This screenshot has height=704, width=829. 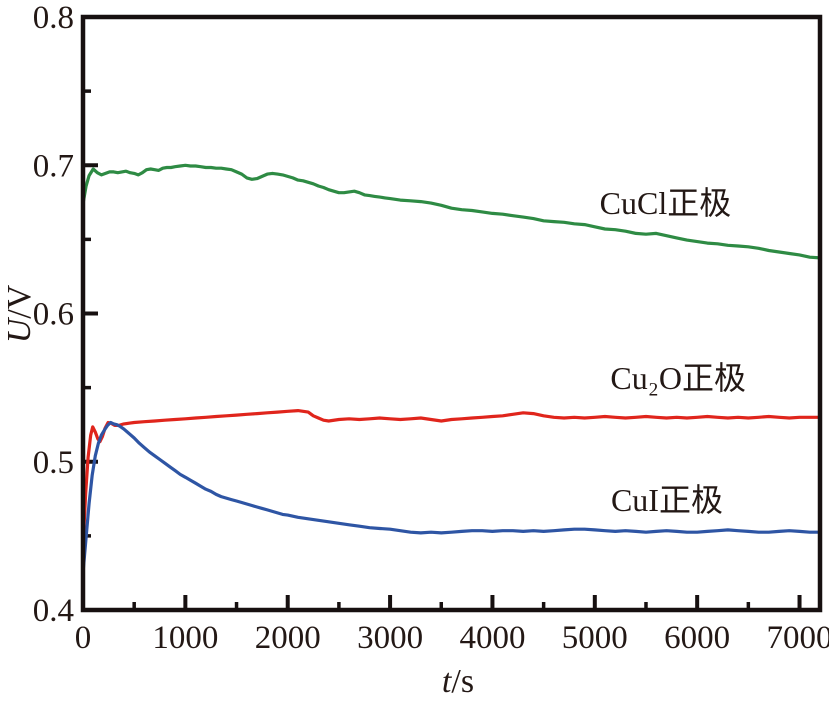 I want to click on x-tick-label: 7000, so click(x=798, y=638).